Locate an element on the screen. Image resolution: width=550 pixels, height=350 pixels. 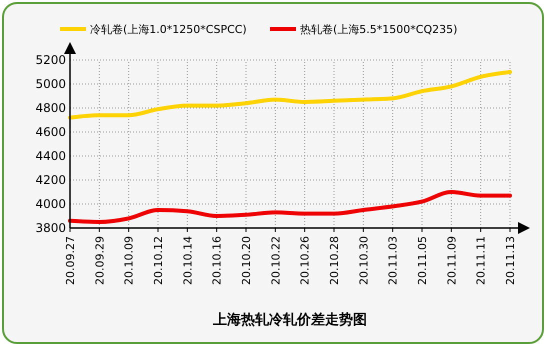
y-tick-label: 5000 is located at coordinates (50, 84).